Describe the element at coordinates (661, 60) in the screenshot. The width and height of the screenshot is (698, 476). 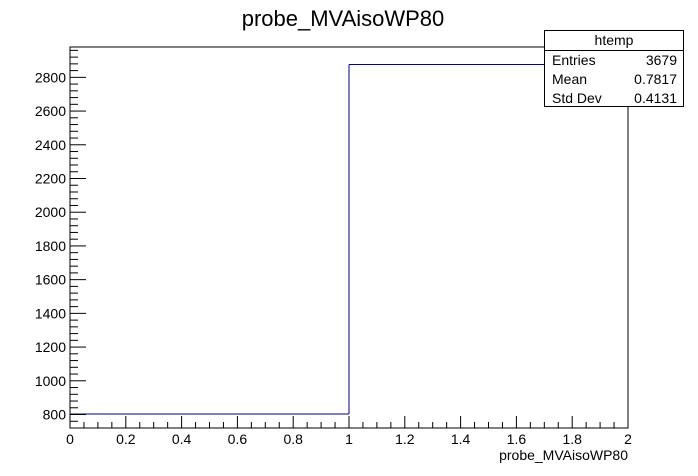
I see `stats-value: 3679` at that location.